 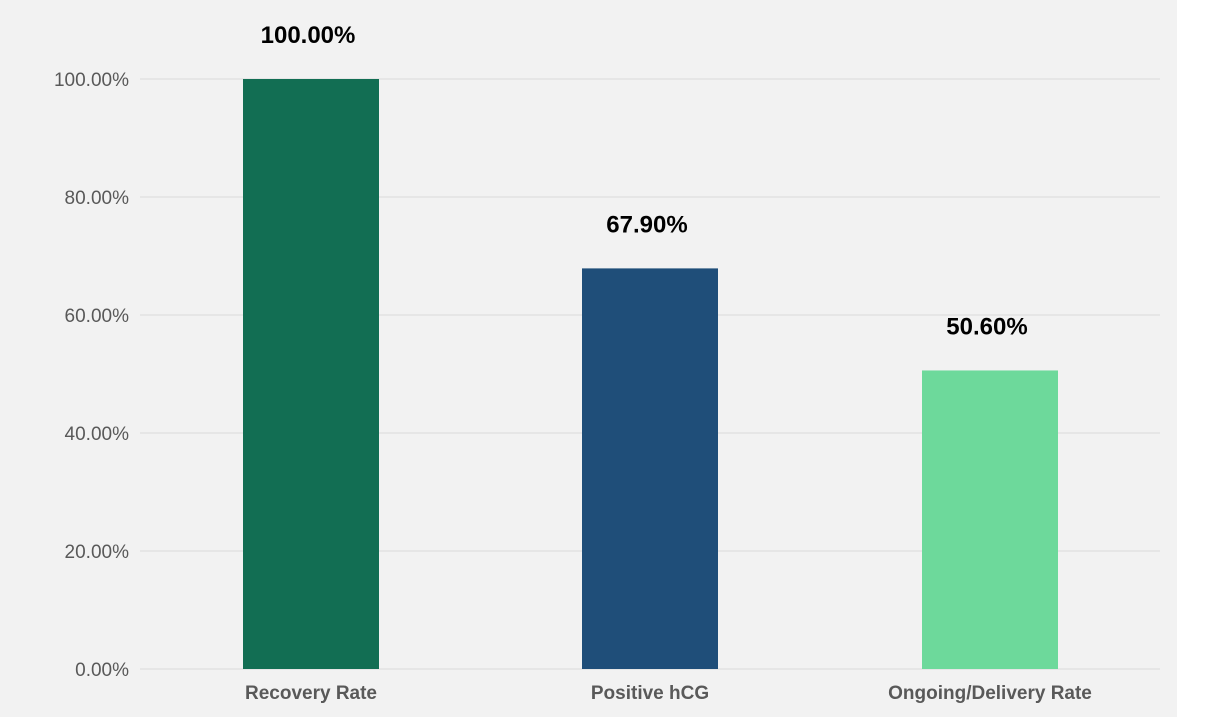 I want to click on y-tick-label: 20.00%, so click(x=97, y=552).